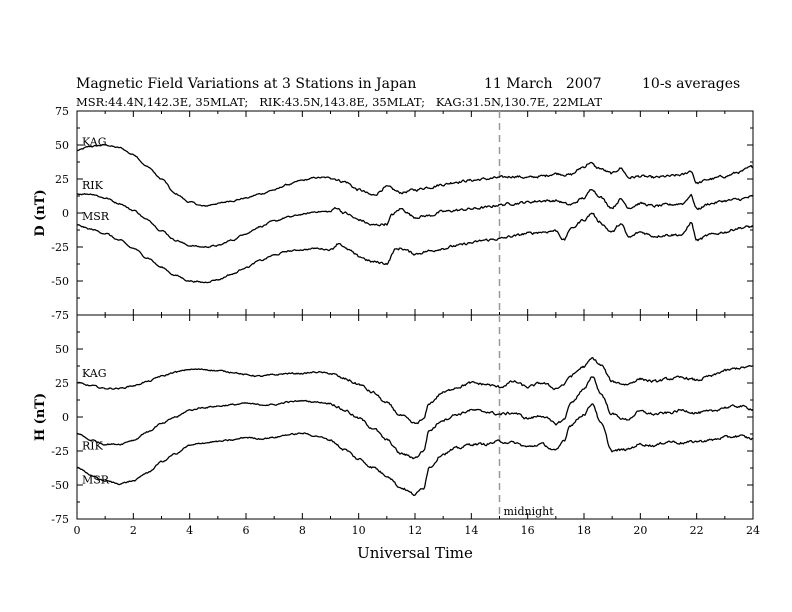  What do you see at coordinates (359, 530) in the screenshot?
I see `x-tick-label: 10` at bounding box center [359, 530].